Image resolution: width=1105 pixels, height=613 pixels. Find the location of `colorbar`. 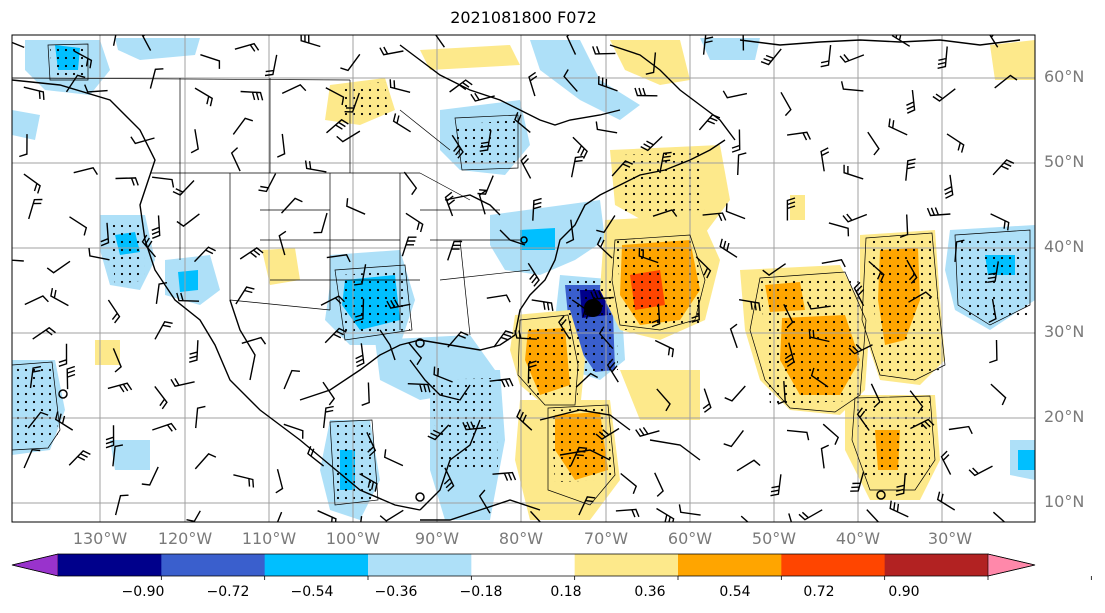

colorbar is located at coordinates (551, 566).